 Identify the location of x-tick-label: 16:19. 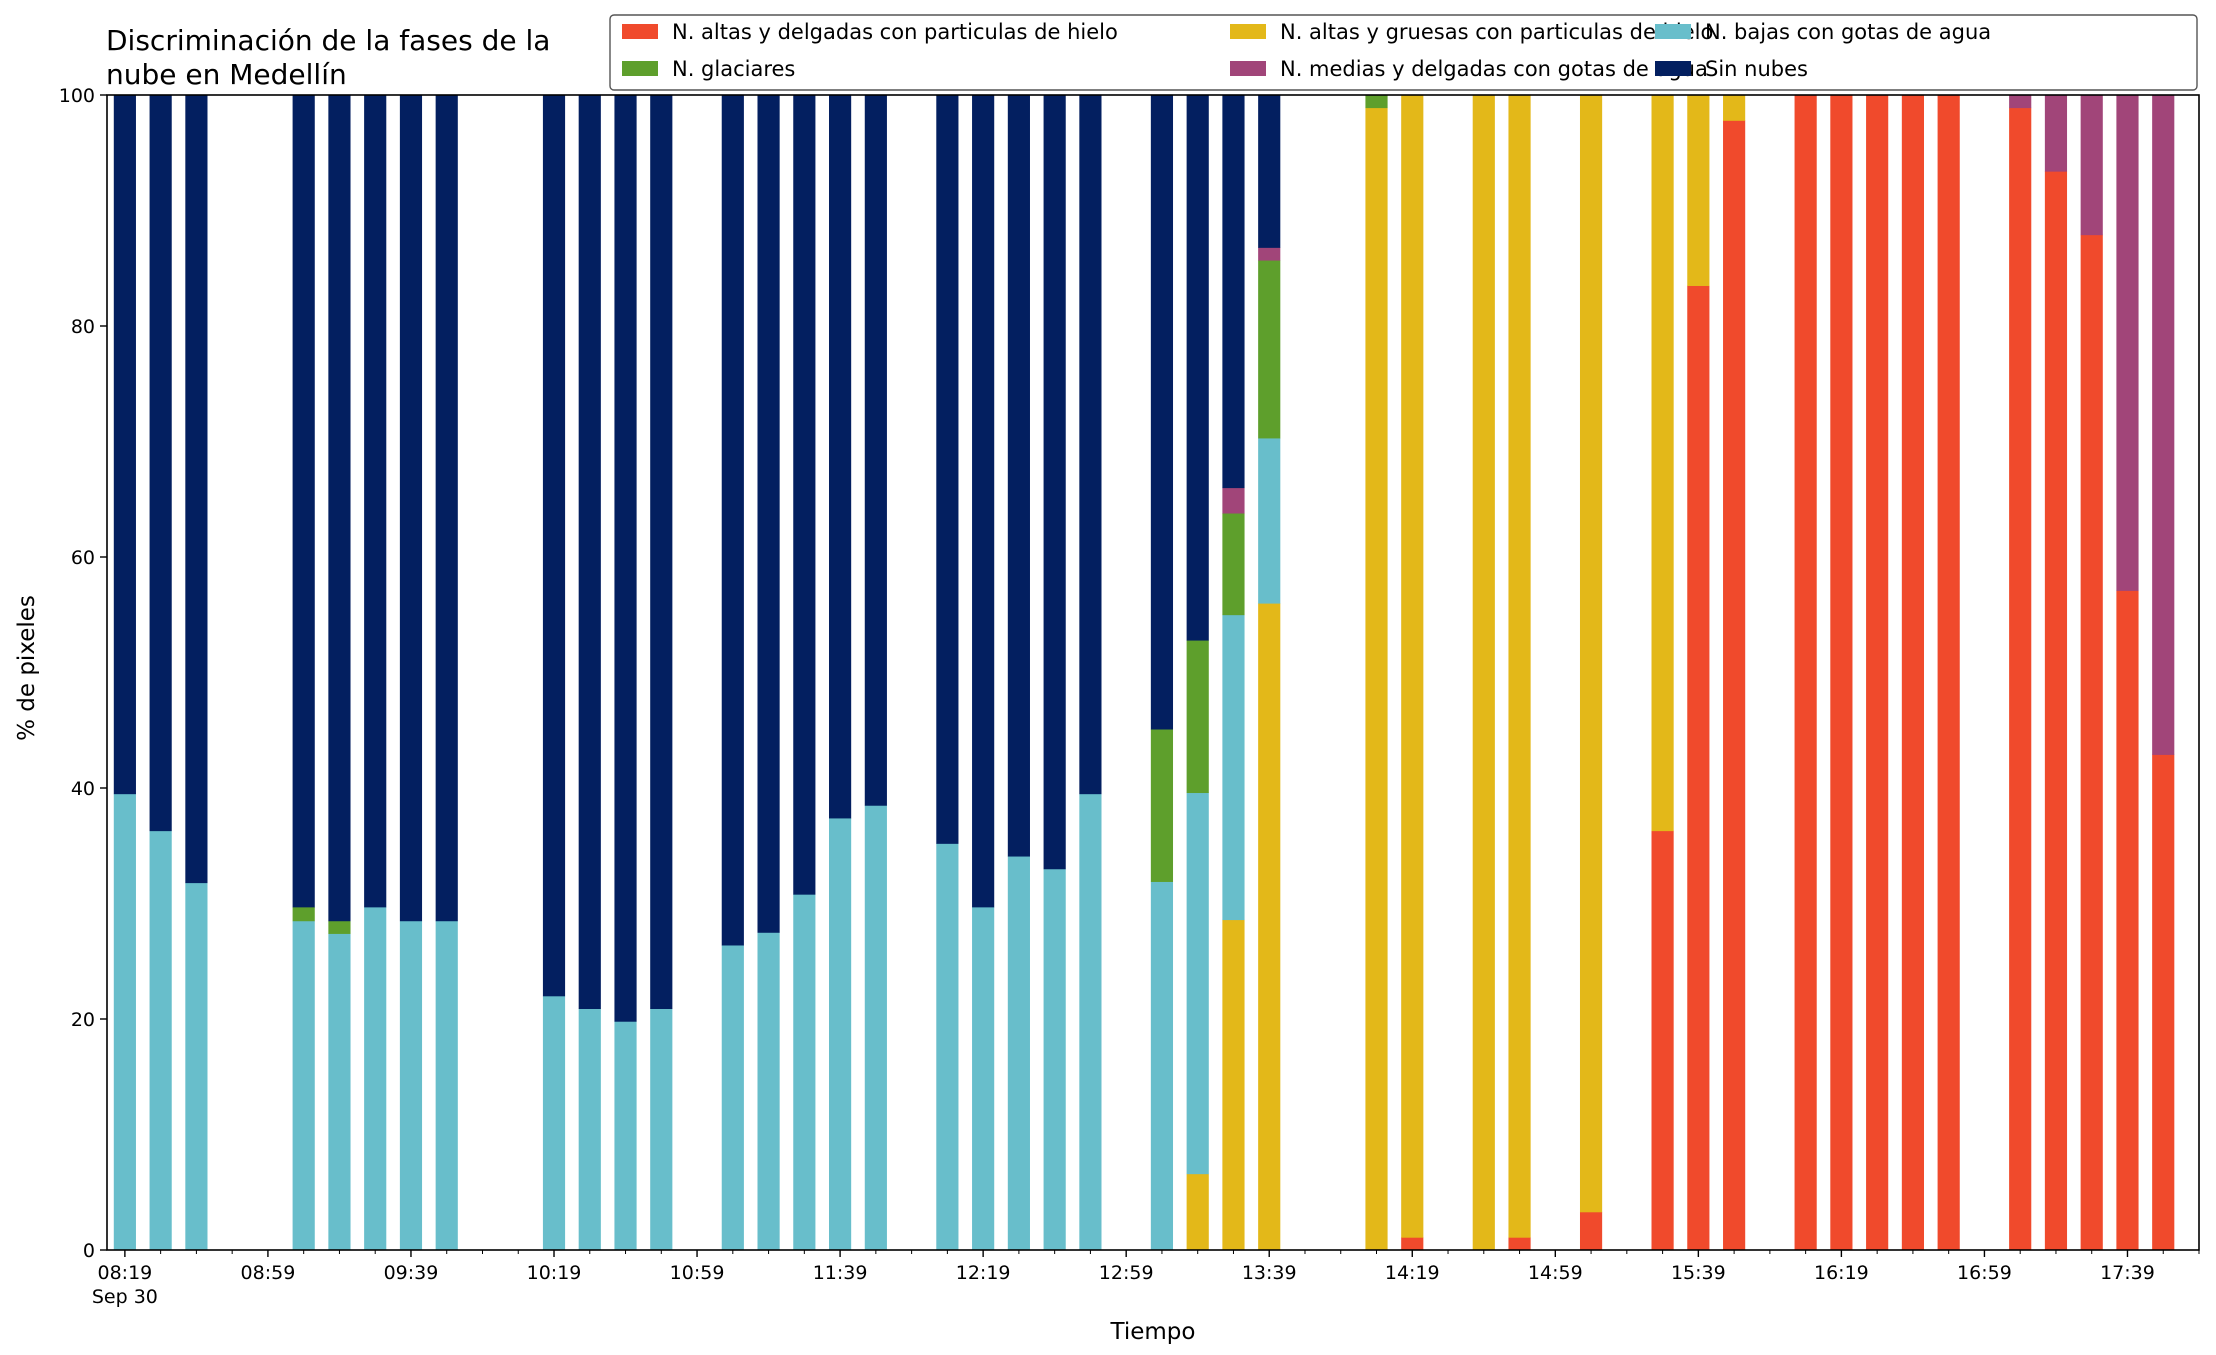
(1841, 1273).